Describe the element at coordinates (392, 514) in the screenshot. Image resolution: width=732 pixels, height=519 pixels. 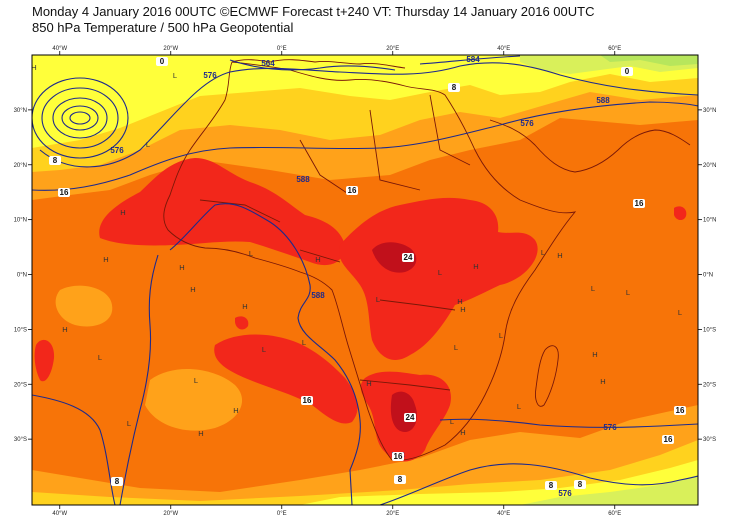
I see `lon-tick-label-bottom: 20°E` at that location.